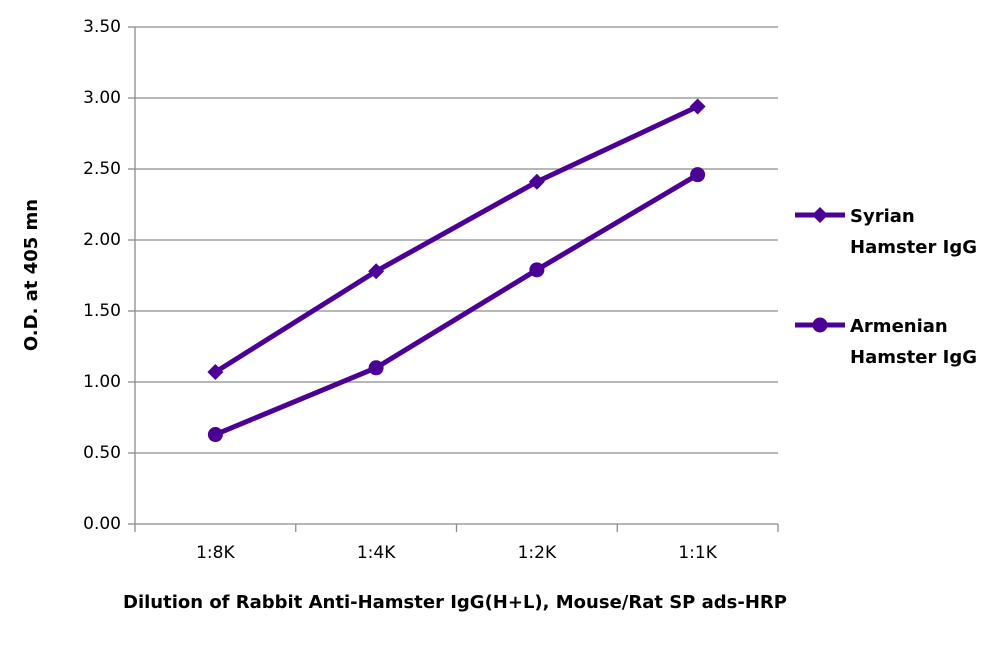 Image resolution: width=1000 pixels, height=650 pixels. I want to click on y-tick-label: 0.00, so click(102, 524).